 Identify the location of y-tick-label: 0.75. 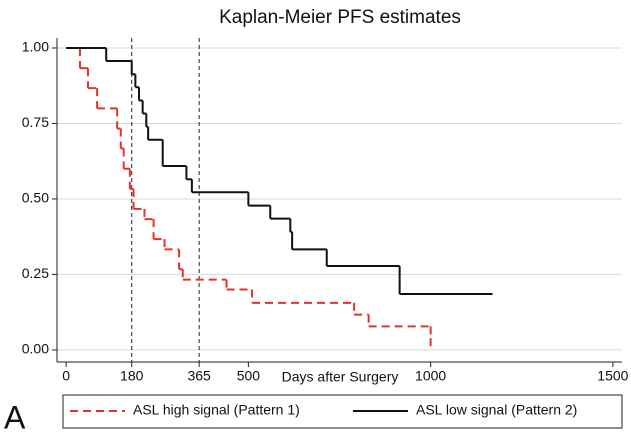
(35, 122).